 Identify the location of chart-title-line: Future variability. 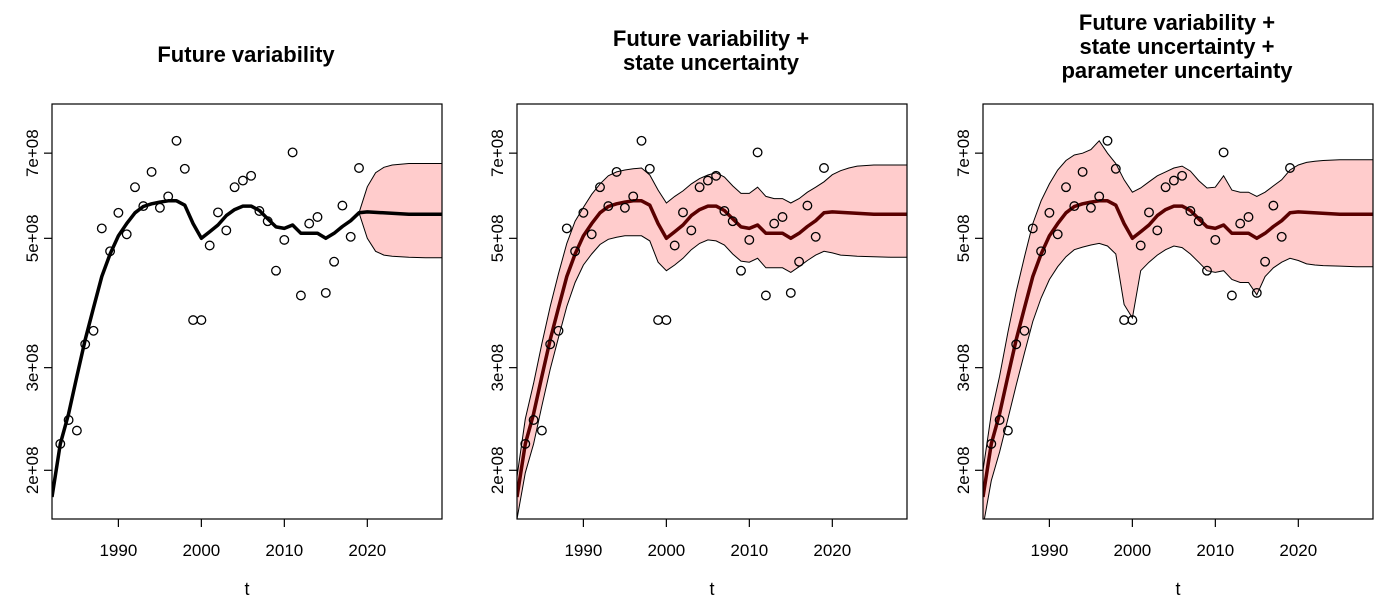
(246, 54).